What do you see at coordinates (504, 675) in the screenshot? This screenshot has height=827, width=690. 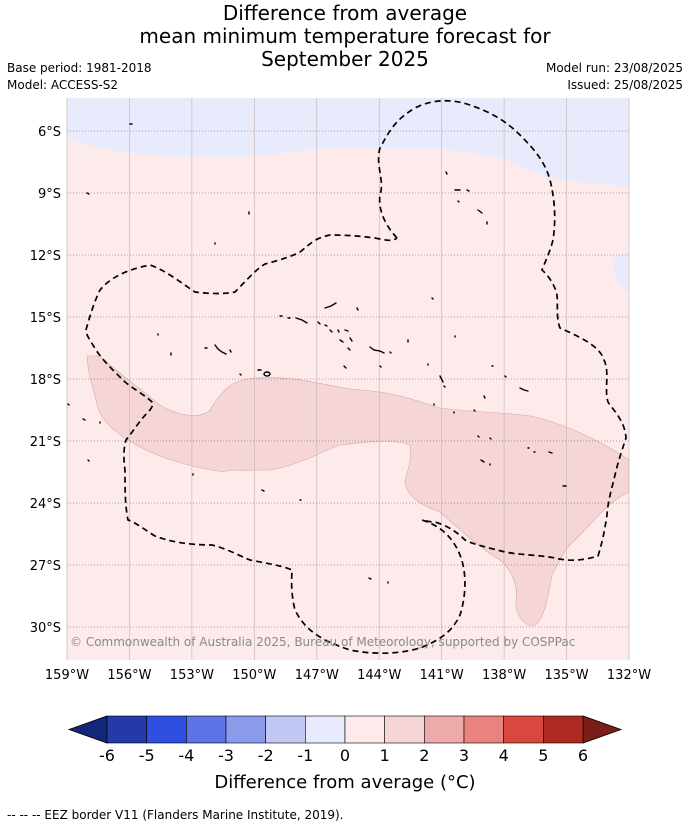 I see `longitude-label: 138°W` at bounding box center [504, 675].